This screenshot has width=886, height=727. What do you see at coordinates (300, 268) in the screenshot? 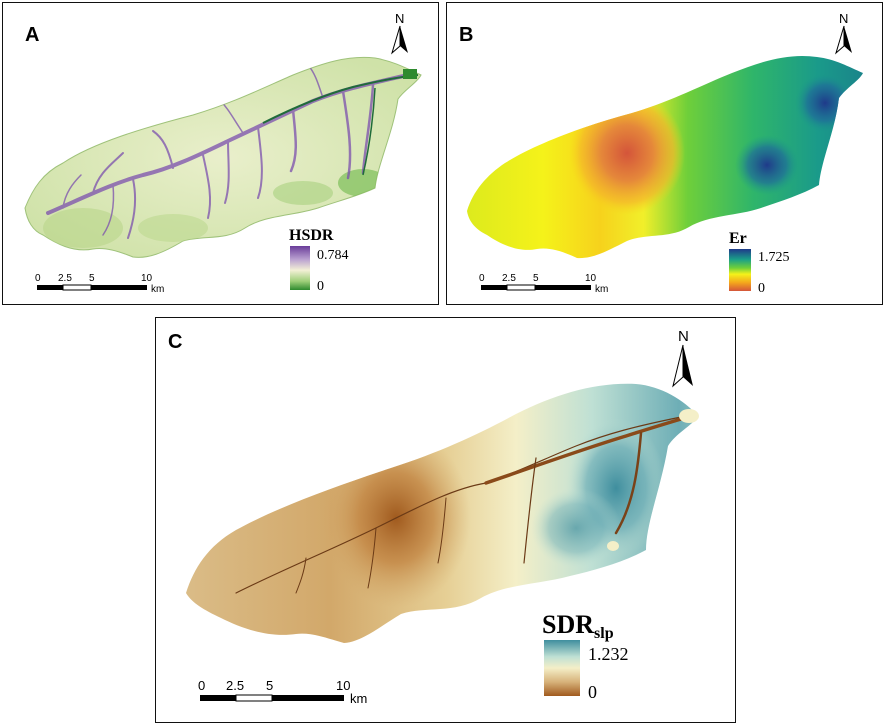
I see `legend-ramp-a` at bounding box center [300, 268].